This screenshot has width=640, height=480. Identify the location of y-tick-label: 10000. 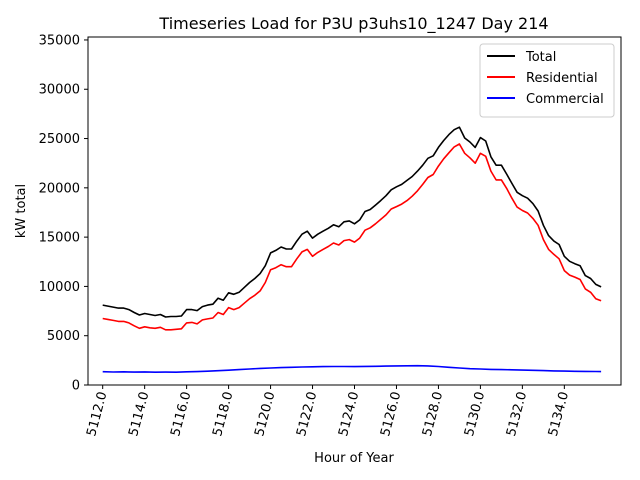
(59, 287).